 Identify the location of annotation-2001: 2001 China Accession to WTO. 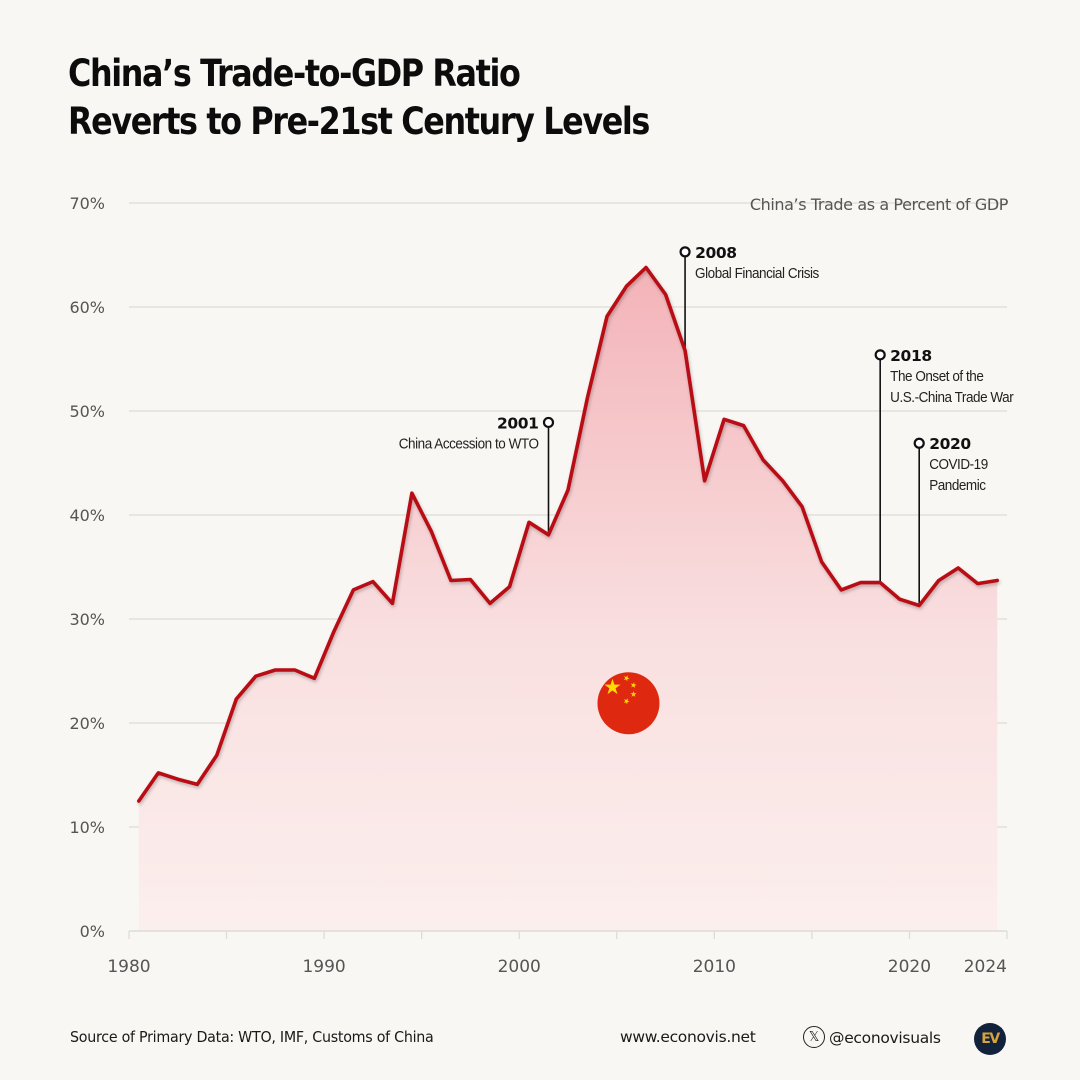
(477, 474).